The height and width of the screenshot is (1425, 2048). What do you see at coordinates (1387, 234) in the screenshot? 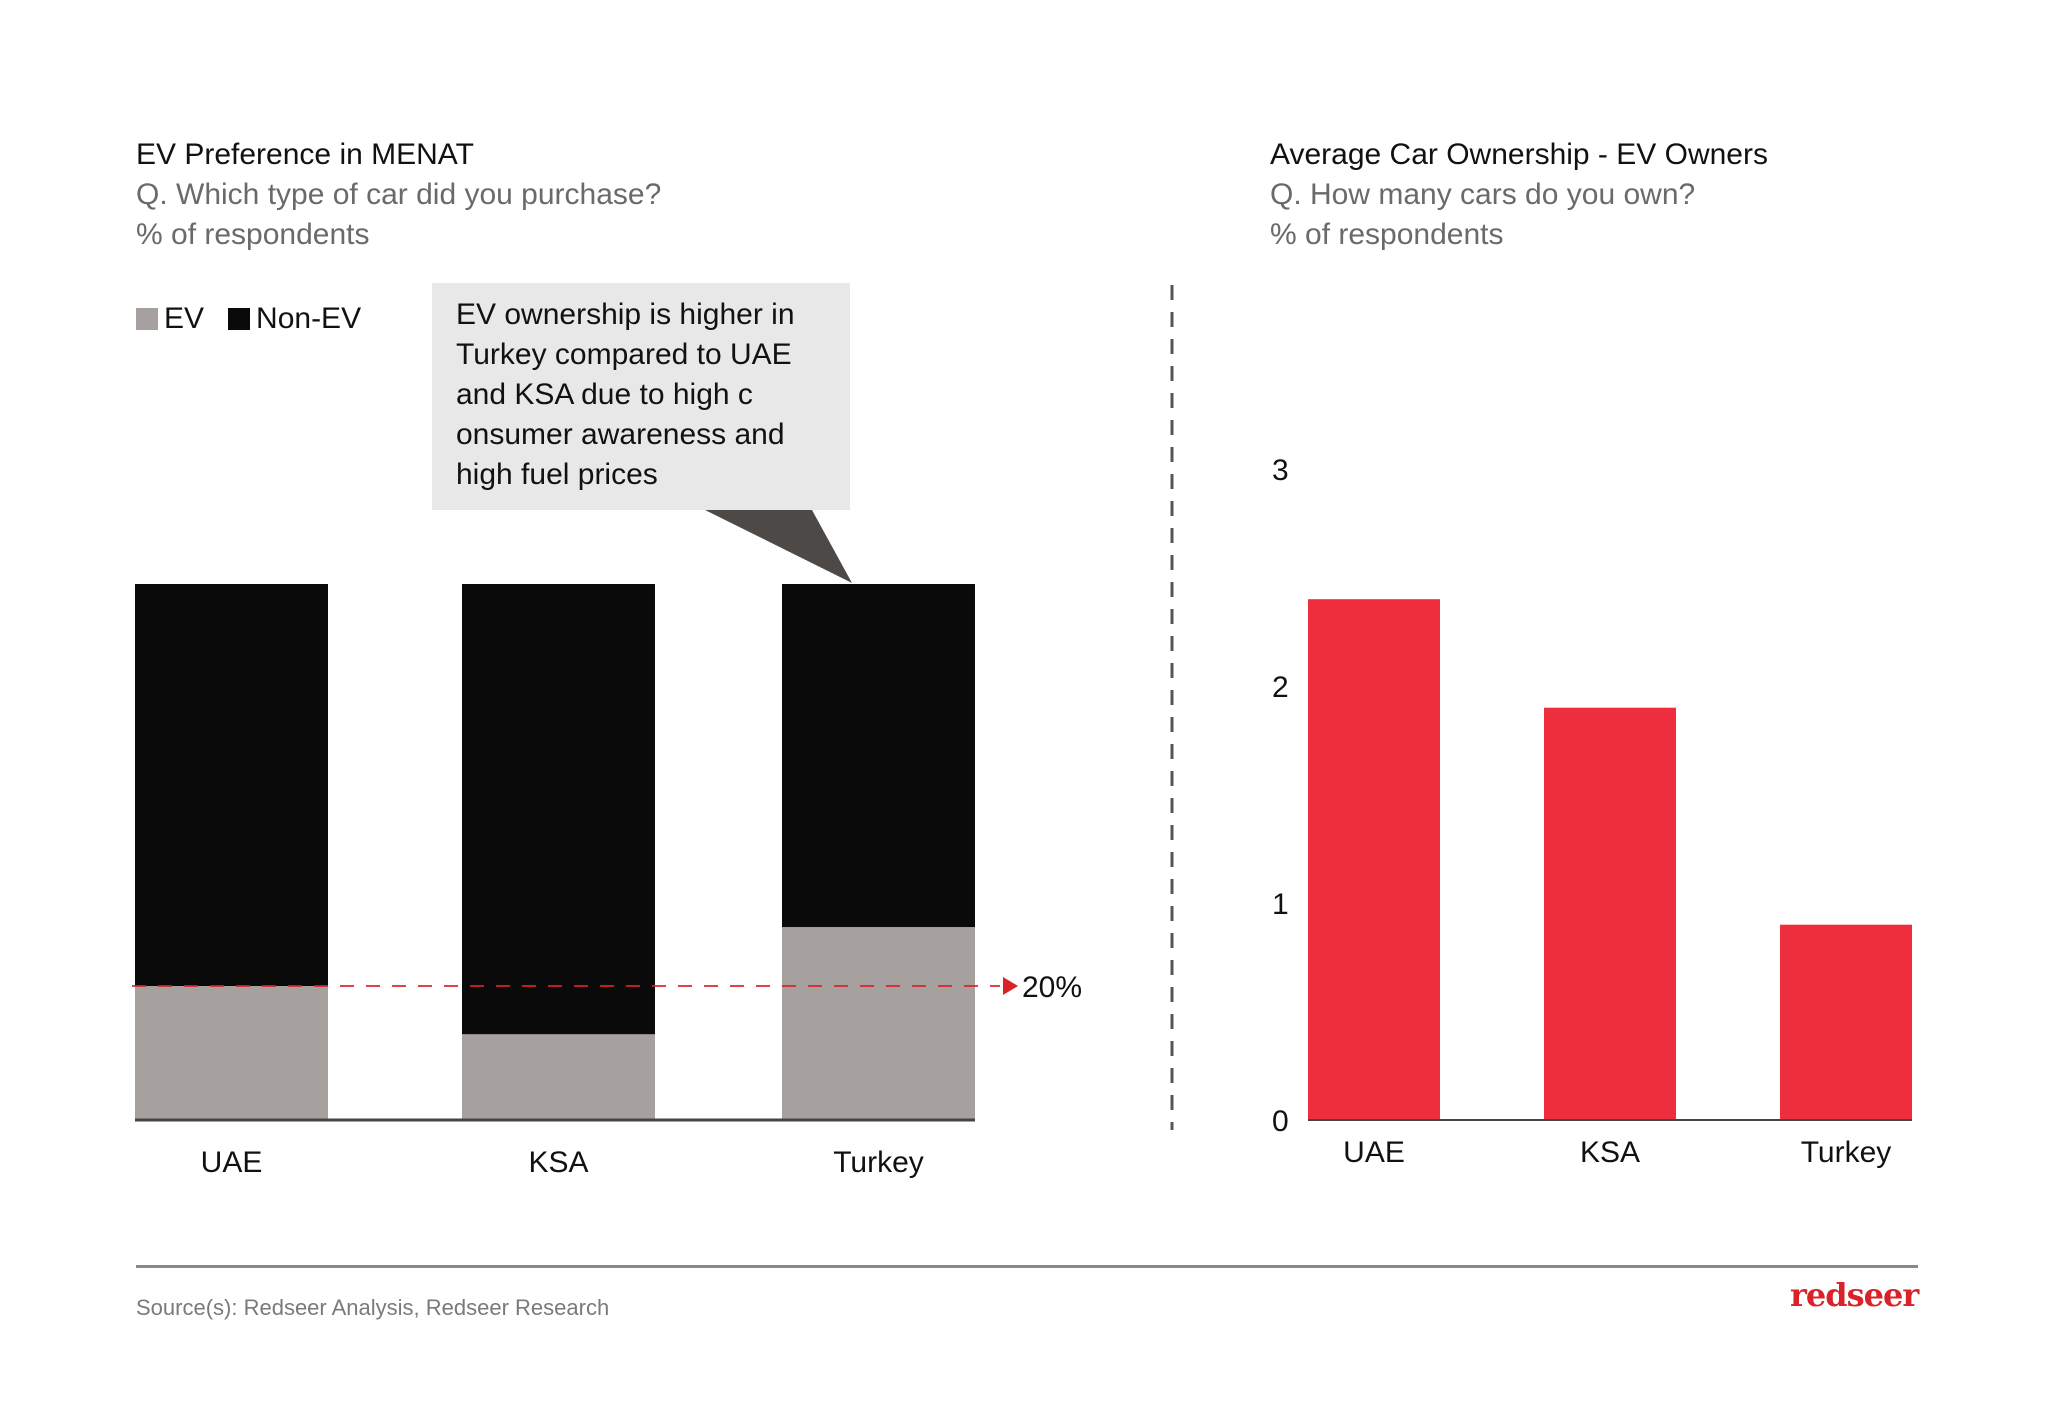
I see `right-chart-unit: % of respondents` at bounding box center [1387, 234].